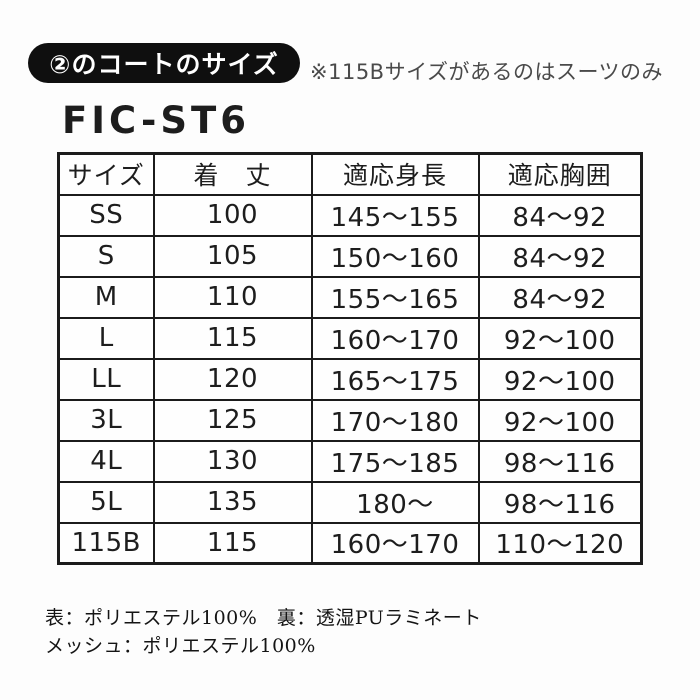 The image size is (700, 700). Describe the element at coordinates (232, 215) in the screenshot. I see `length-cell: 100` at that location.